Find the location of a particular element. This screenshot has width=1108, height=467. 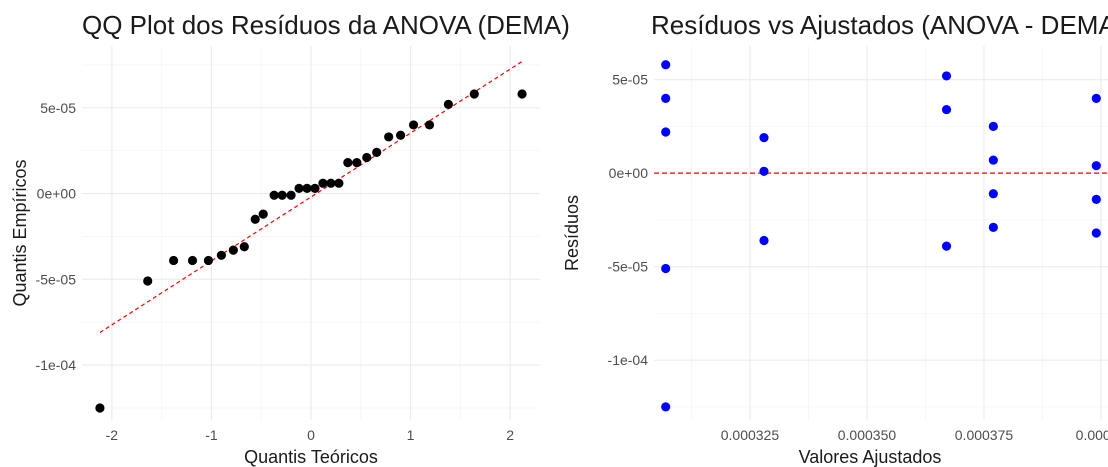

res-y-tick-label: 5e-05 is located at coordinates (630, 80).